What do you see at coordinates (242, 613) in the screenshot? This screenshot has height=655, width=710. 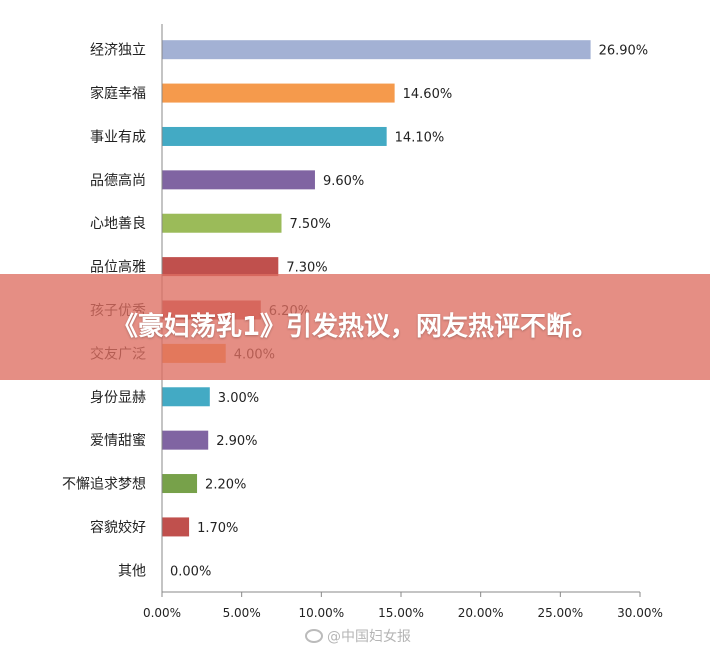 I see `x-tick-label: 5.00%` at bounding box center [242, 613].